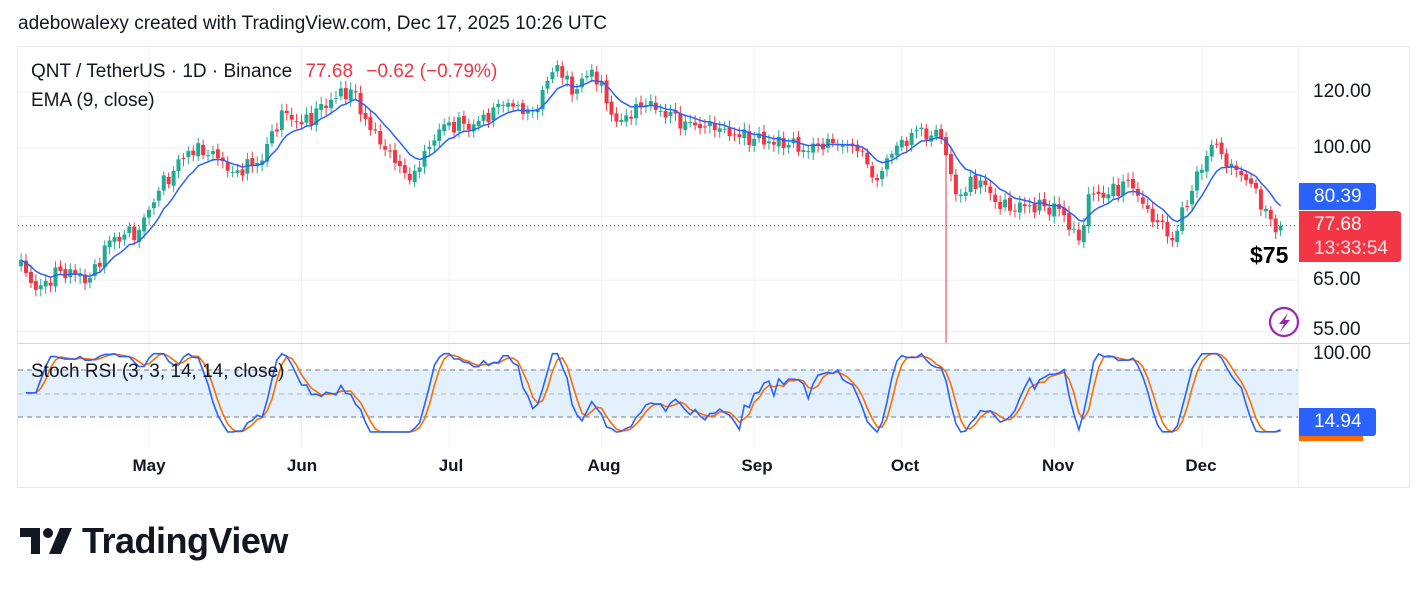  What do you see at coordinates (1342, 353) in the screenshot?
I see `stoch-tick: 100.00` at bounding box center [1342, 353].